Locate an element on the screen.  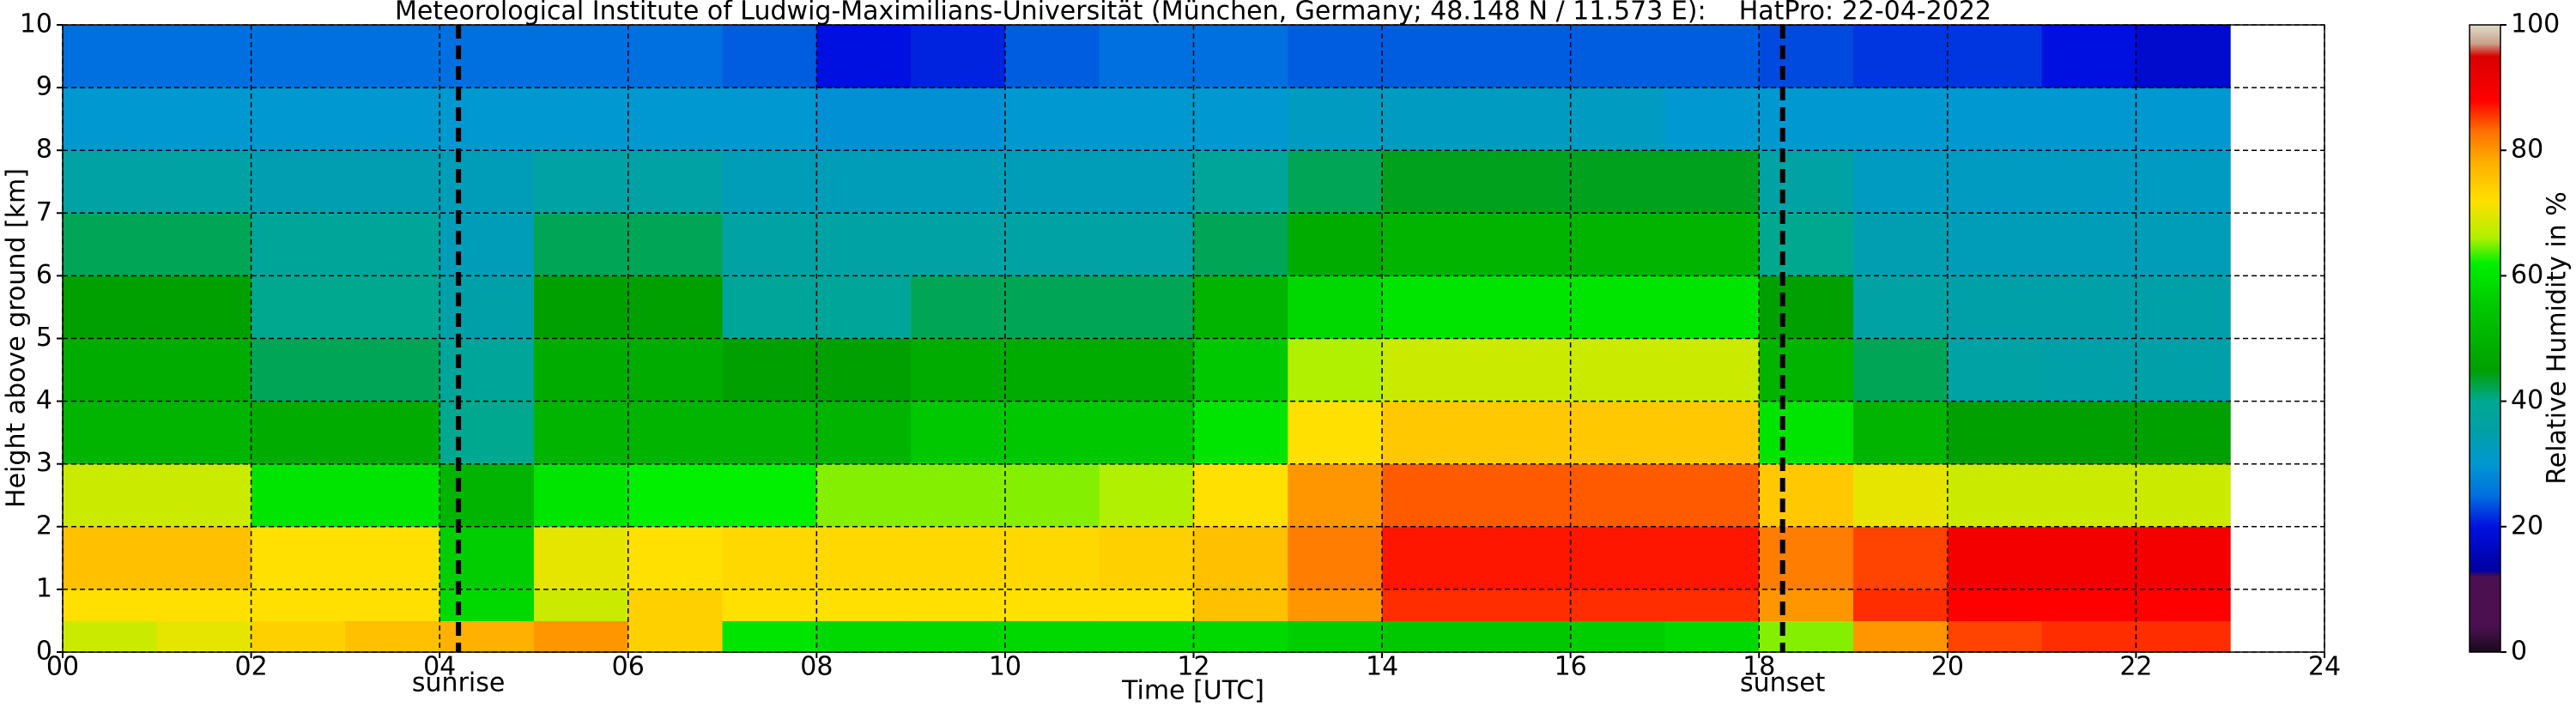
x-tick-label: 18 is located at coordinates (1759, 667).